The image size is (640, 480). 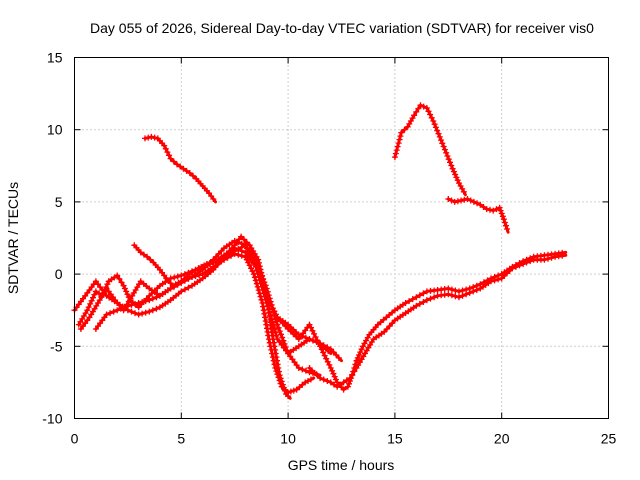 What do you see at coordinates (55, 58) in the screenshot?
I see `y-tick-label: 15` at bounding box center [55, 58].